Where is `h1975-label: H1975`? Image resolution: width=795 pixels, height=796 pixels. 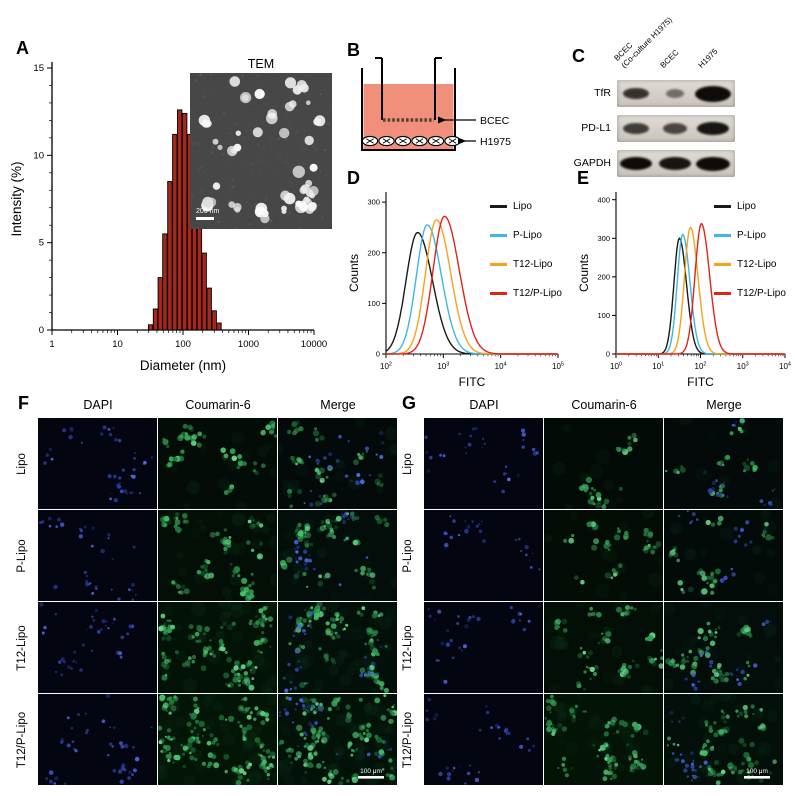
h1975-label: H1975 is located at coordinates (495, 142).